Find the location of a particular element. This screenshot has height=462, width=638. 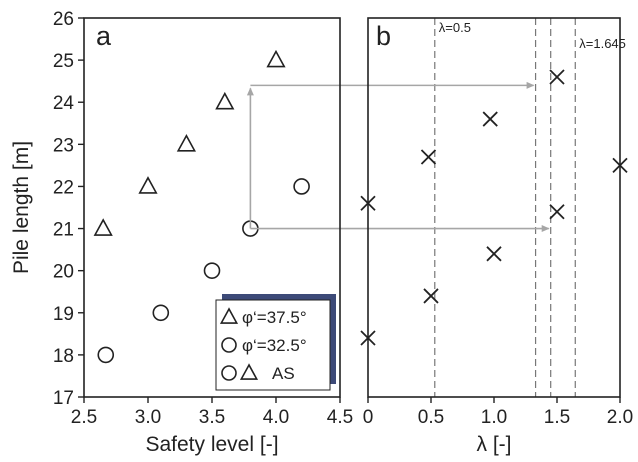

vertical-line-label-0: λ=0.5 is located at coordinates (455, 27).